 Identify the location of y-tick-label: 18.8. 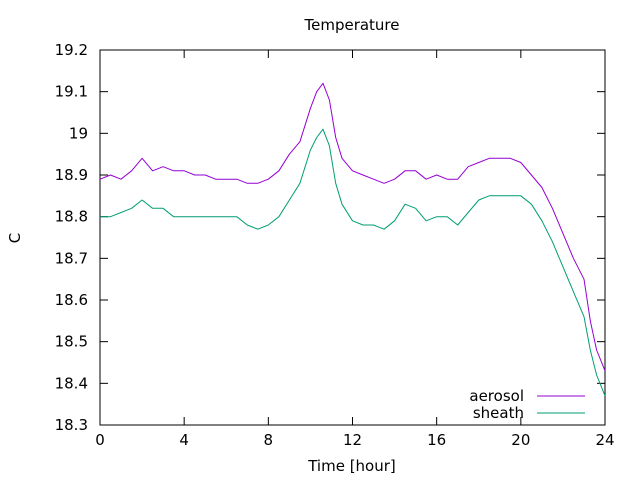
(71, 217).